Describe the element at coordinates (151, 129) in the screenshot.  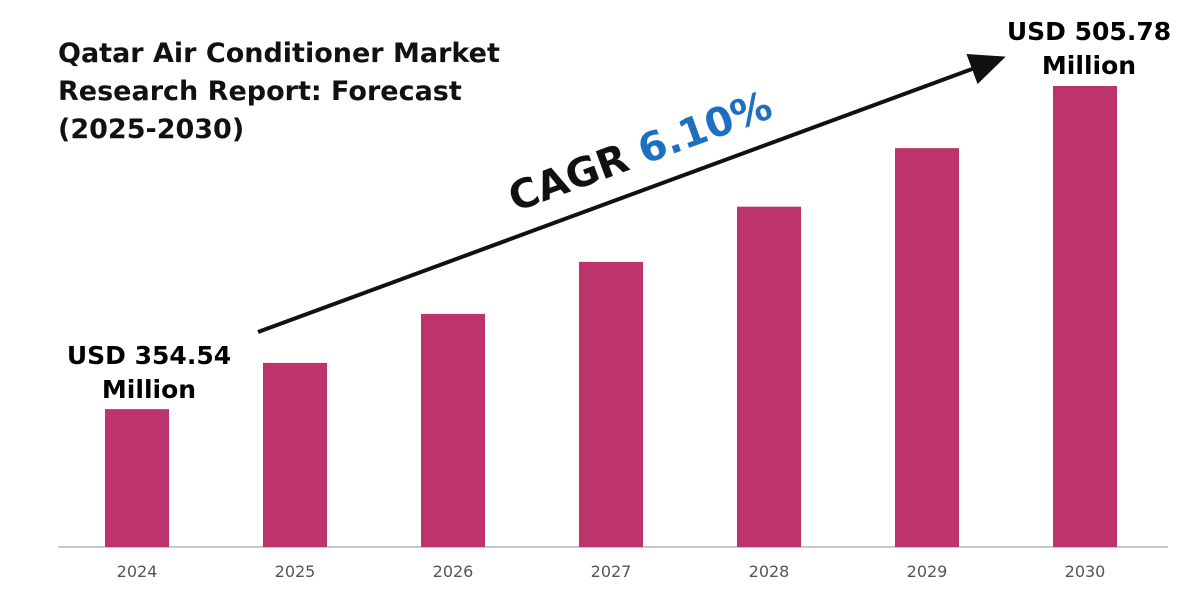
I see `chart-title-line-3: (2025-2030)` at that location.